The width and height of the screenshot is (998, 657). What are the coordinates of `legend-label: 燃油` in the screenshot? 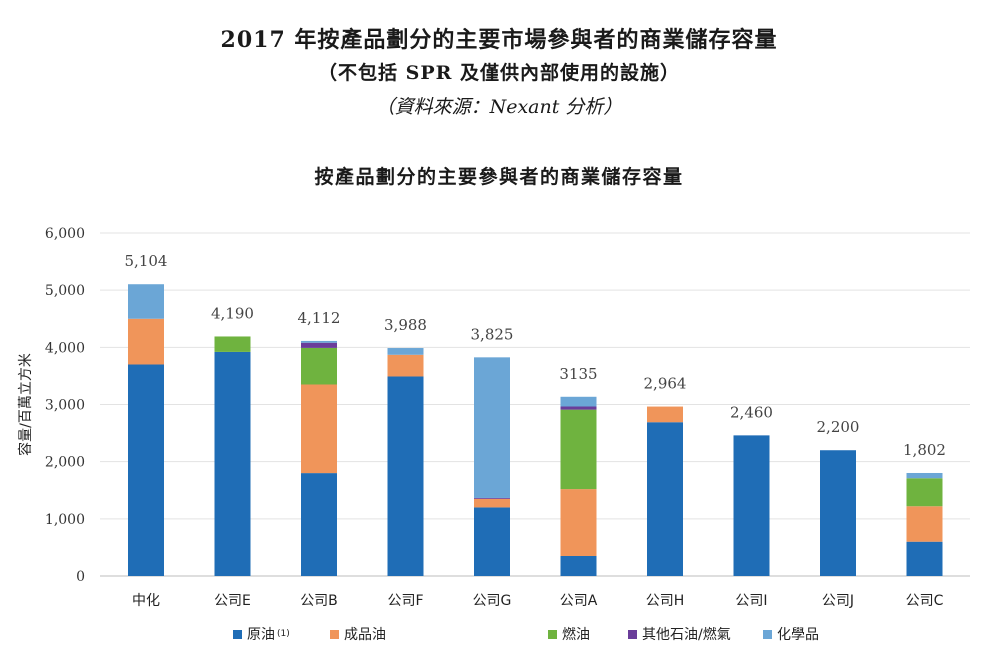 It's located at (576, 635).